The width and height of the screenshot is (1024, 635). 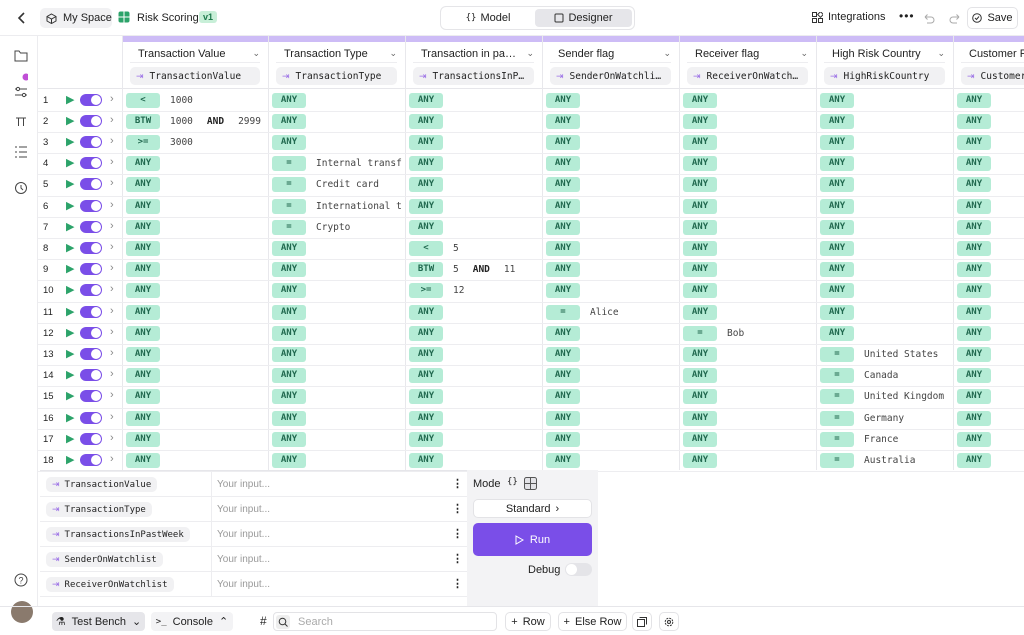 I want to click on column-header: Transaction Value ⌄, so click(x=195, y=54).